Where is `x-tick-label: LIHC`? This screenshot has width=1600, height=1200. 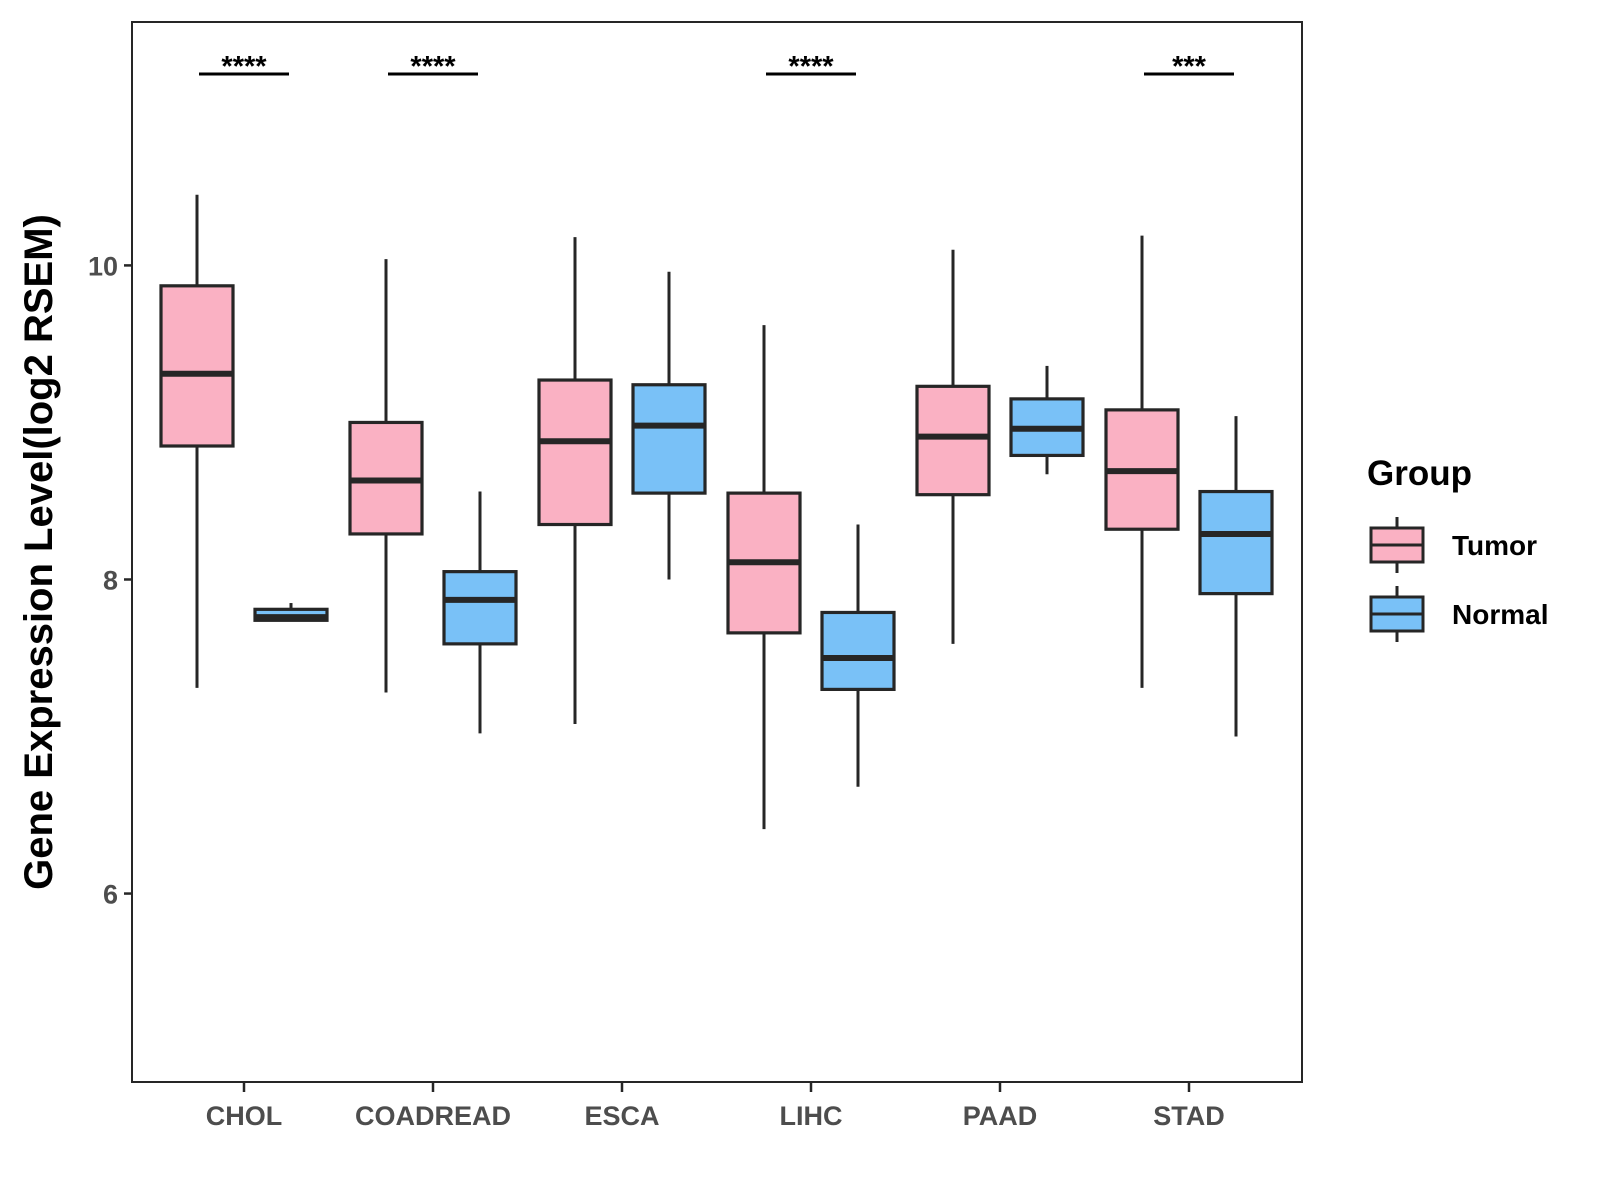
x-tick-label: LIHC is located at coordinates (811, 1116).